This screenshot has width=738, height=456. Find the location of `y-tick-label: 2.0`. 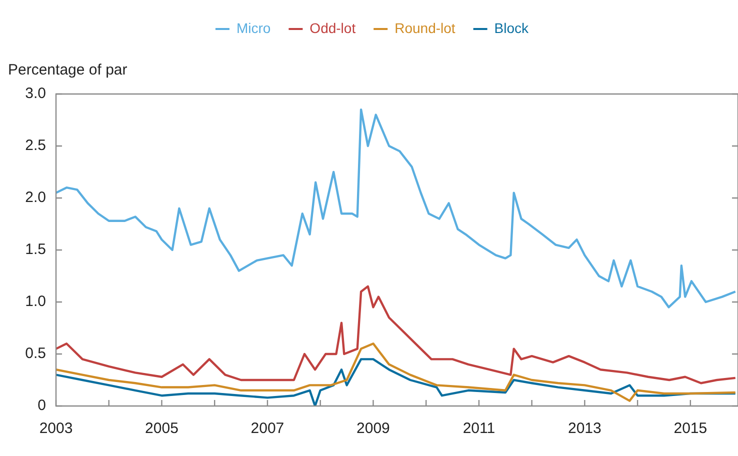

y-tick-label: 2.0 is located at coordinates (35, 197).